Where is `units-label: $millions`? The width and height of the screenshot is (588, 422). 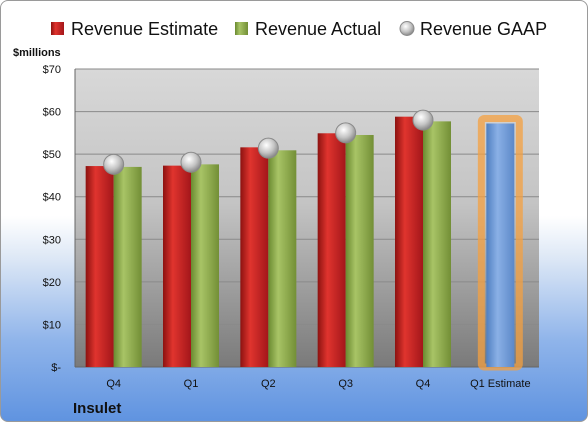 units-label: $millions is located at coordinates (37, 53).